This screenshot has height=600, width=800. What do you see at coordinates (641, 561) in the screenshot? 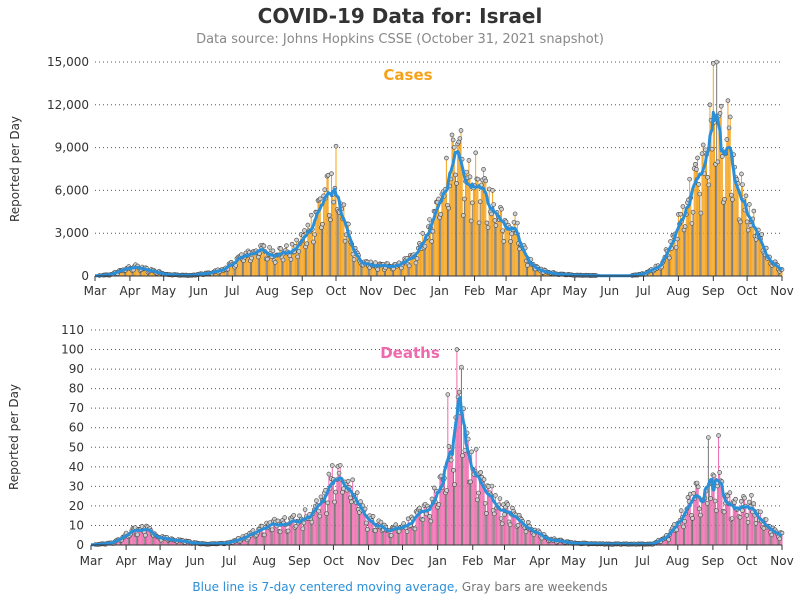
I see `x-tick-label: Jul` at bounding box center [641, 561].